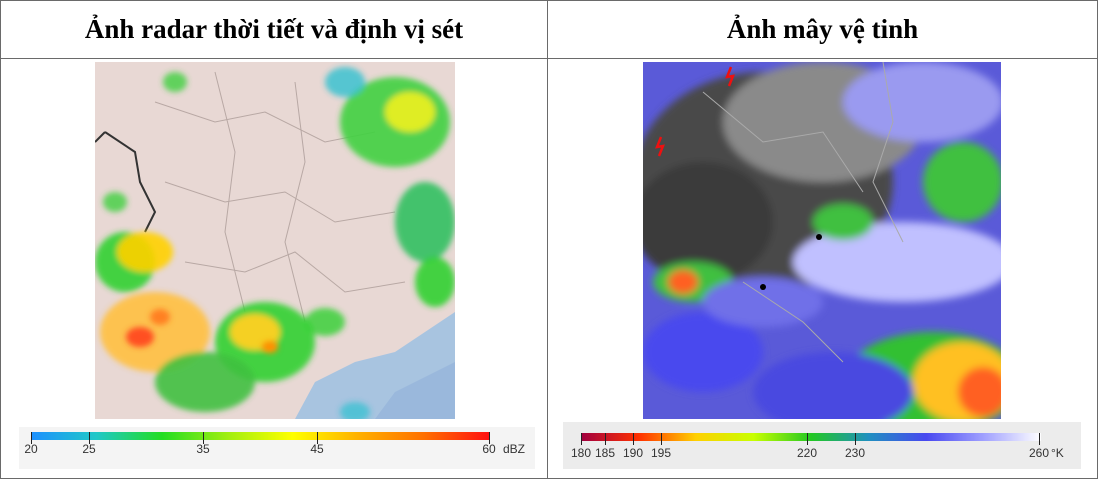  What do you see at coordinates (130, 182) in the screenshot?
I see `border-line` at bounding box center [130, 182].